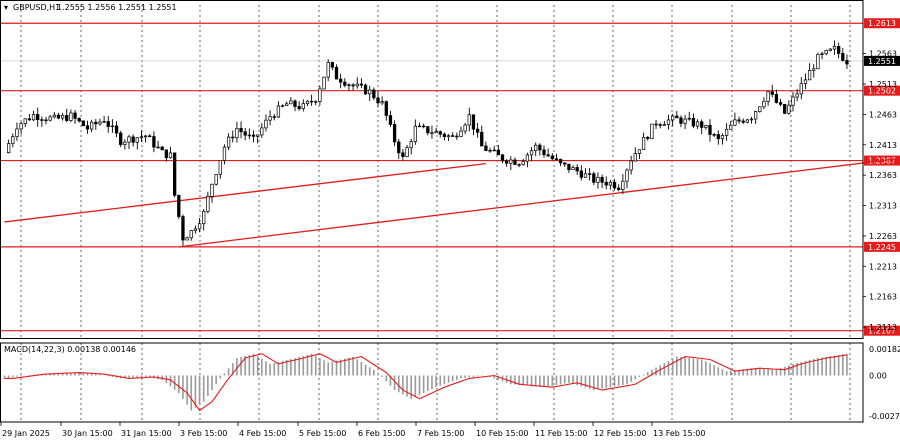 This screenshot has width=900, height=445. I want to click on x-tick-label: 3 Feb 15:00, so click(203, 433).